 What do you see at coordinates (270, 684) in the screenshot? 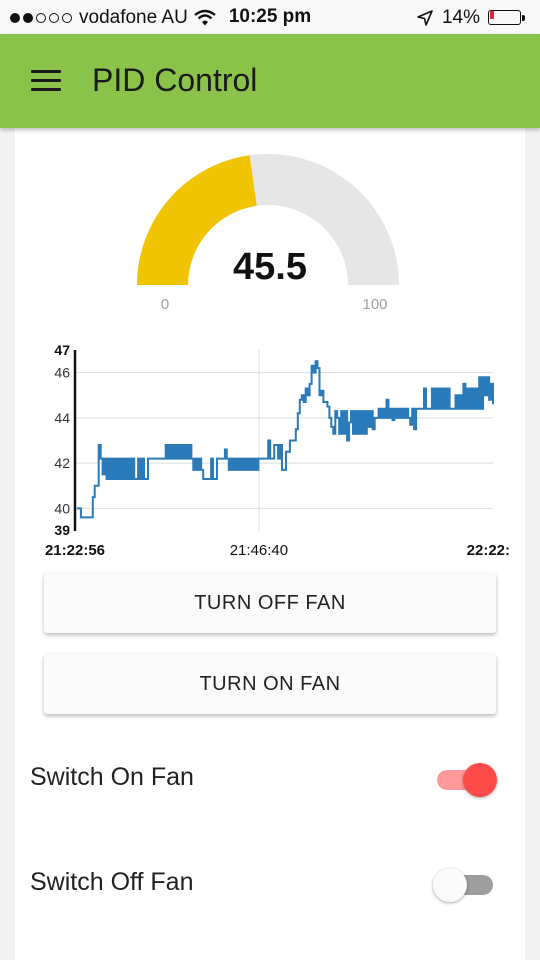
I see `turn-on-fan-button: TURN ON FAN` at bounding box center [270, 684].